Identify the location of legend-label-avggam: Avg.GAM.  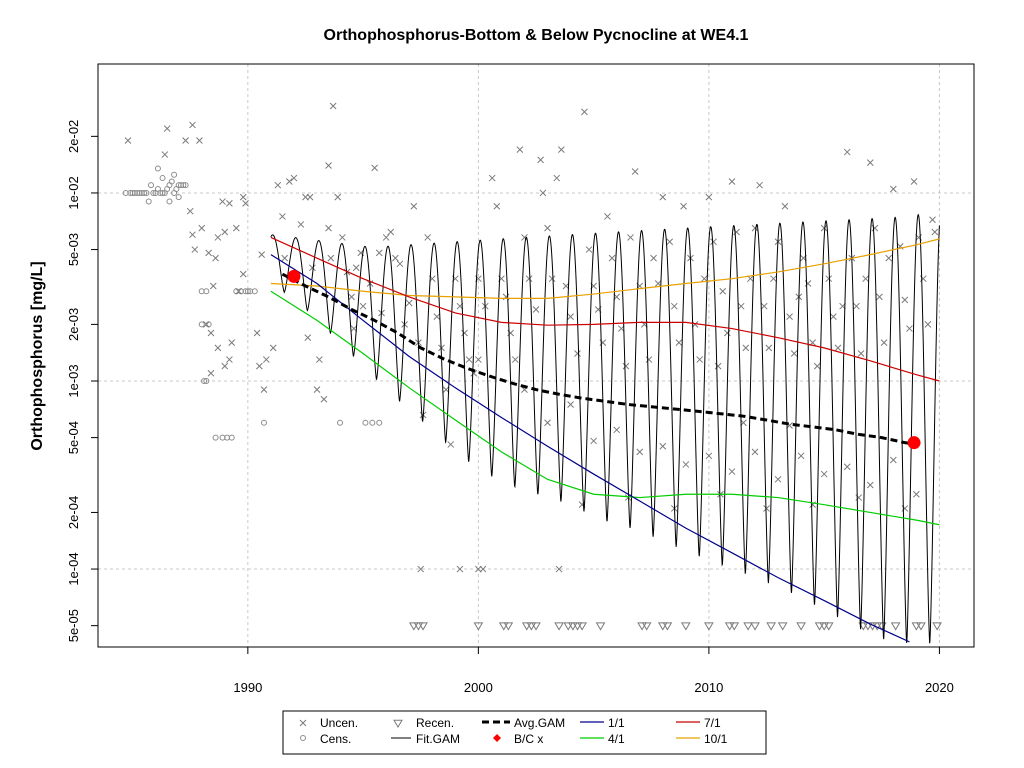
(539, 723).